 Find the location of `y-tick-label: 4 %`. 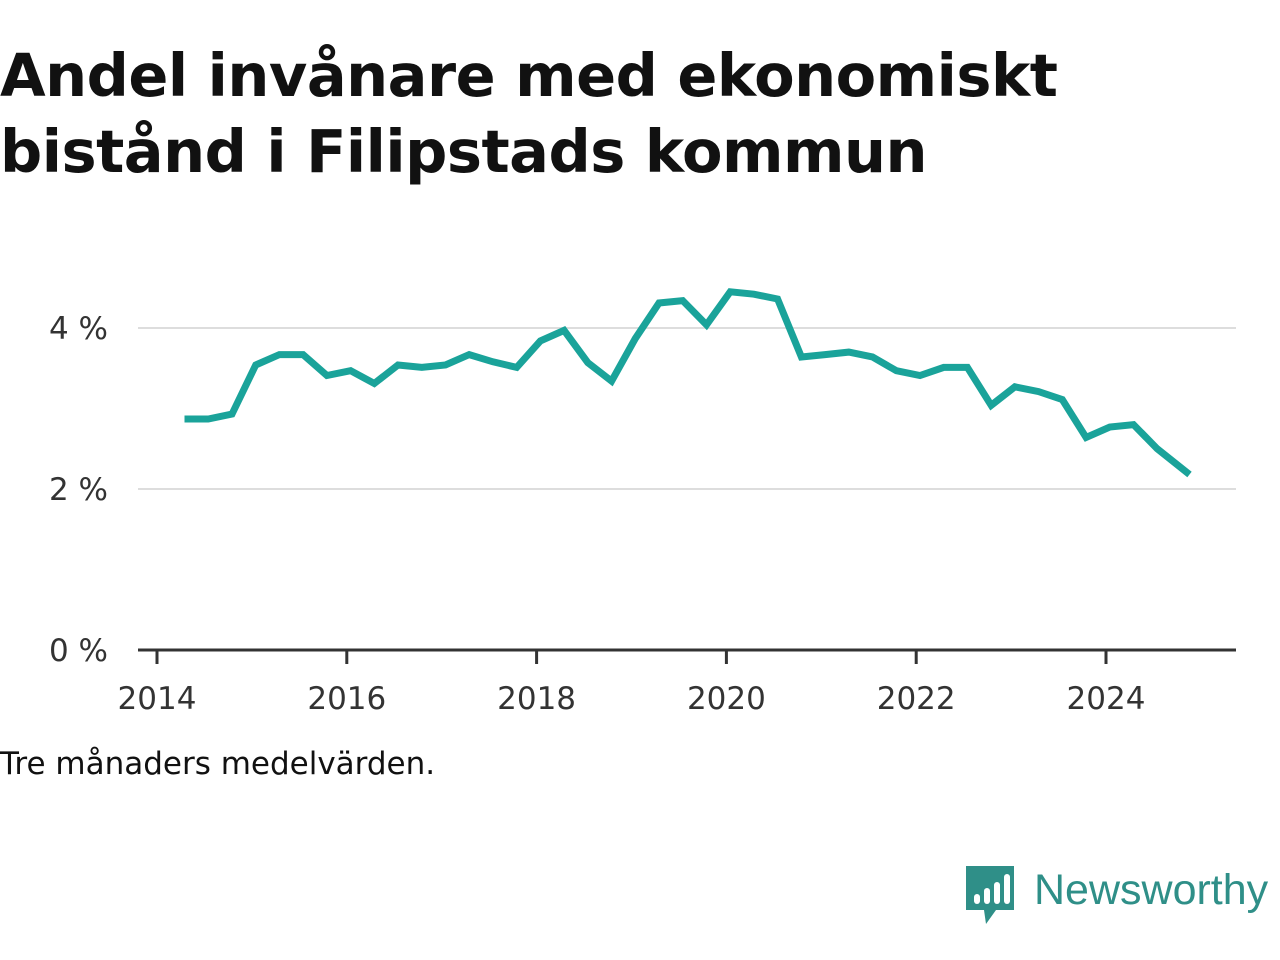

y-tick-label: 4 % is located at coordinates (78, 329).